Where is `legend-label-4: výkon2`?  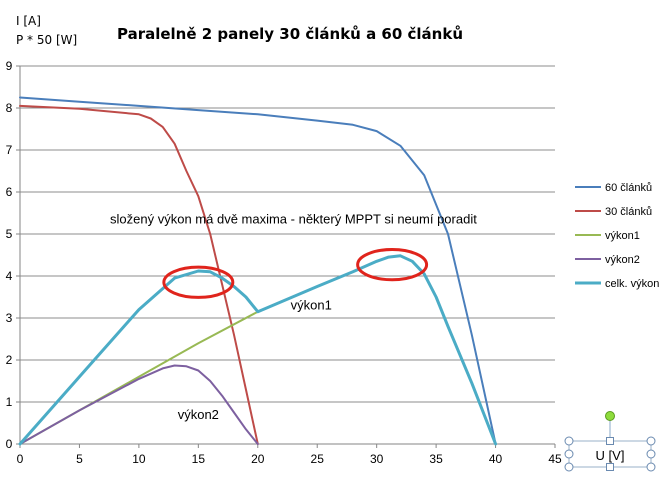 legend-label-4: výkon2 is located at coordinates (622, 260).